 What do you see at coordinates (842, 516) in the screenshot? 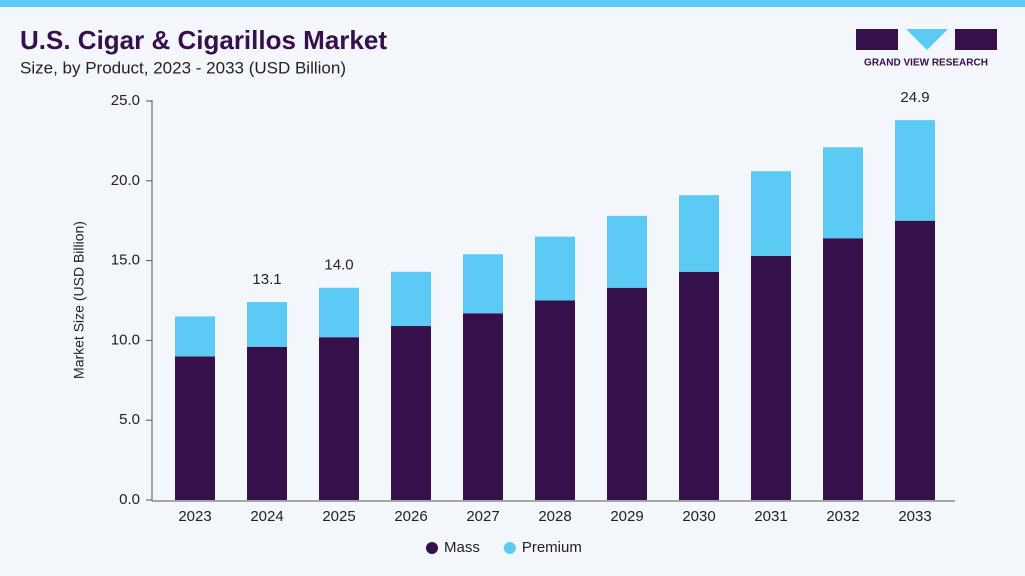
I see `x-tick-label: 2032` at bounding box center [842, 516].